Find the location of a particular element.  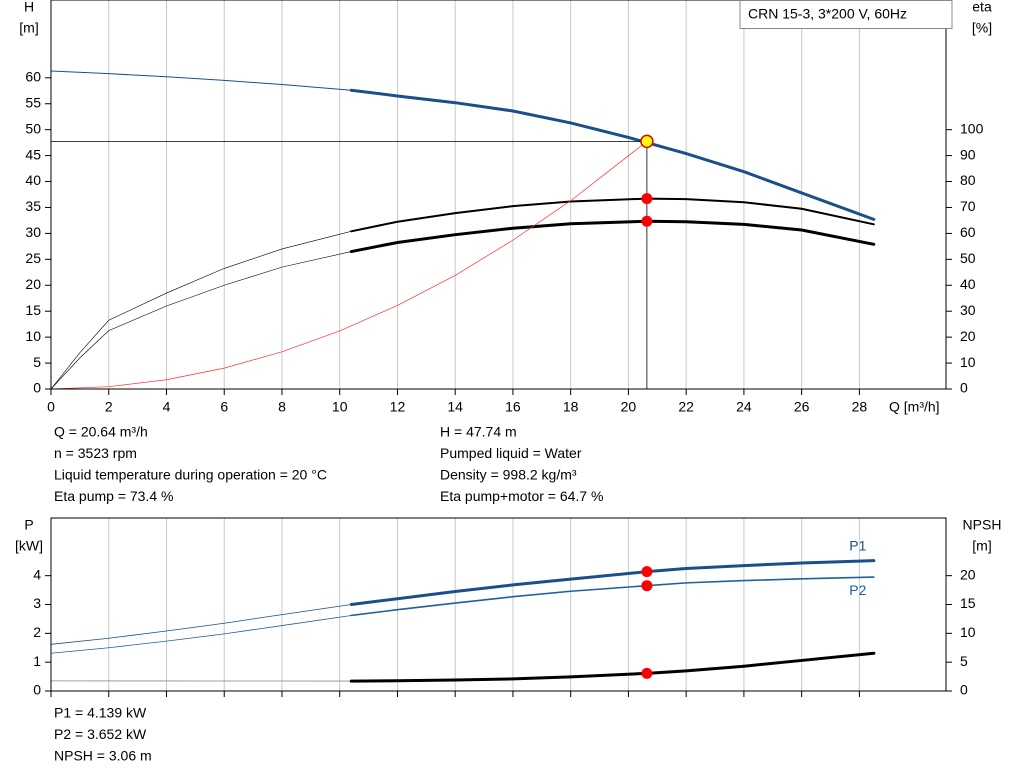

y-tick-label: 1 is located at coordinates (37, 661).